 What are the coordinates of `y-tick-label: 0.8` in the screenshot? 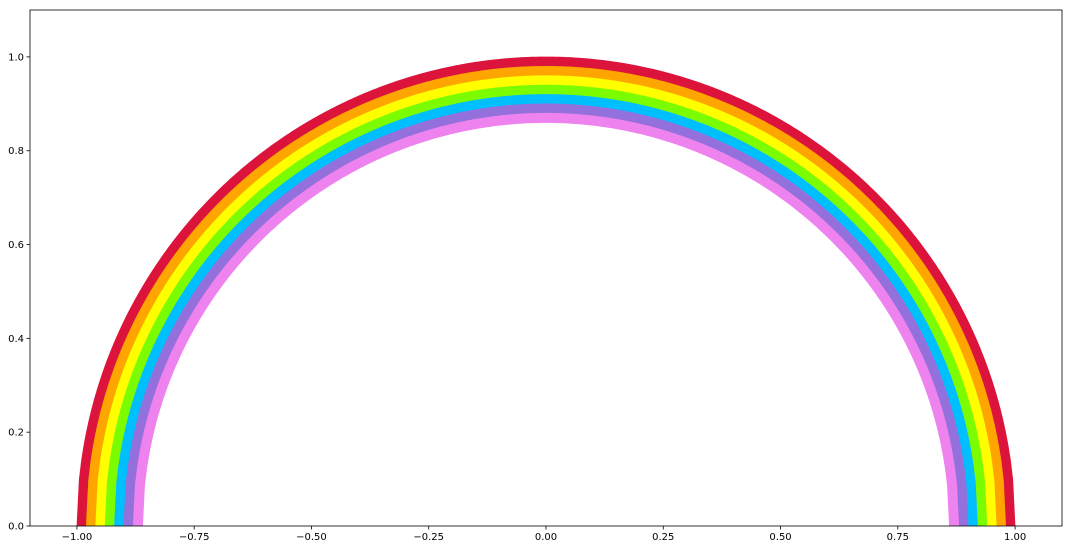 It's located at (16, 151).